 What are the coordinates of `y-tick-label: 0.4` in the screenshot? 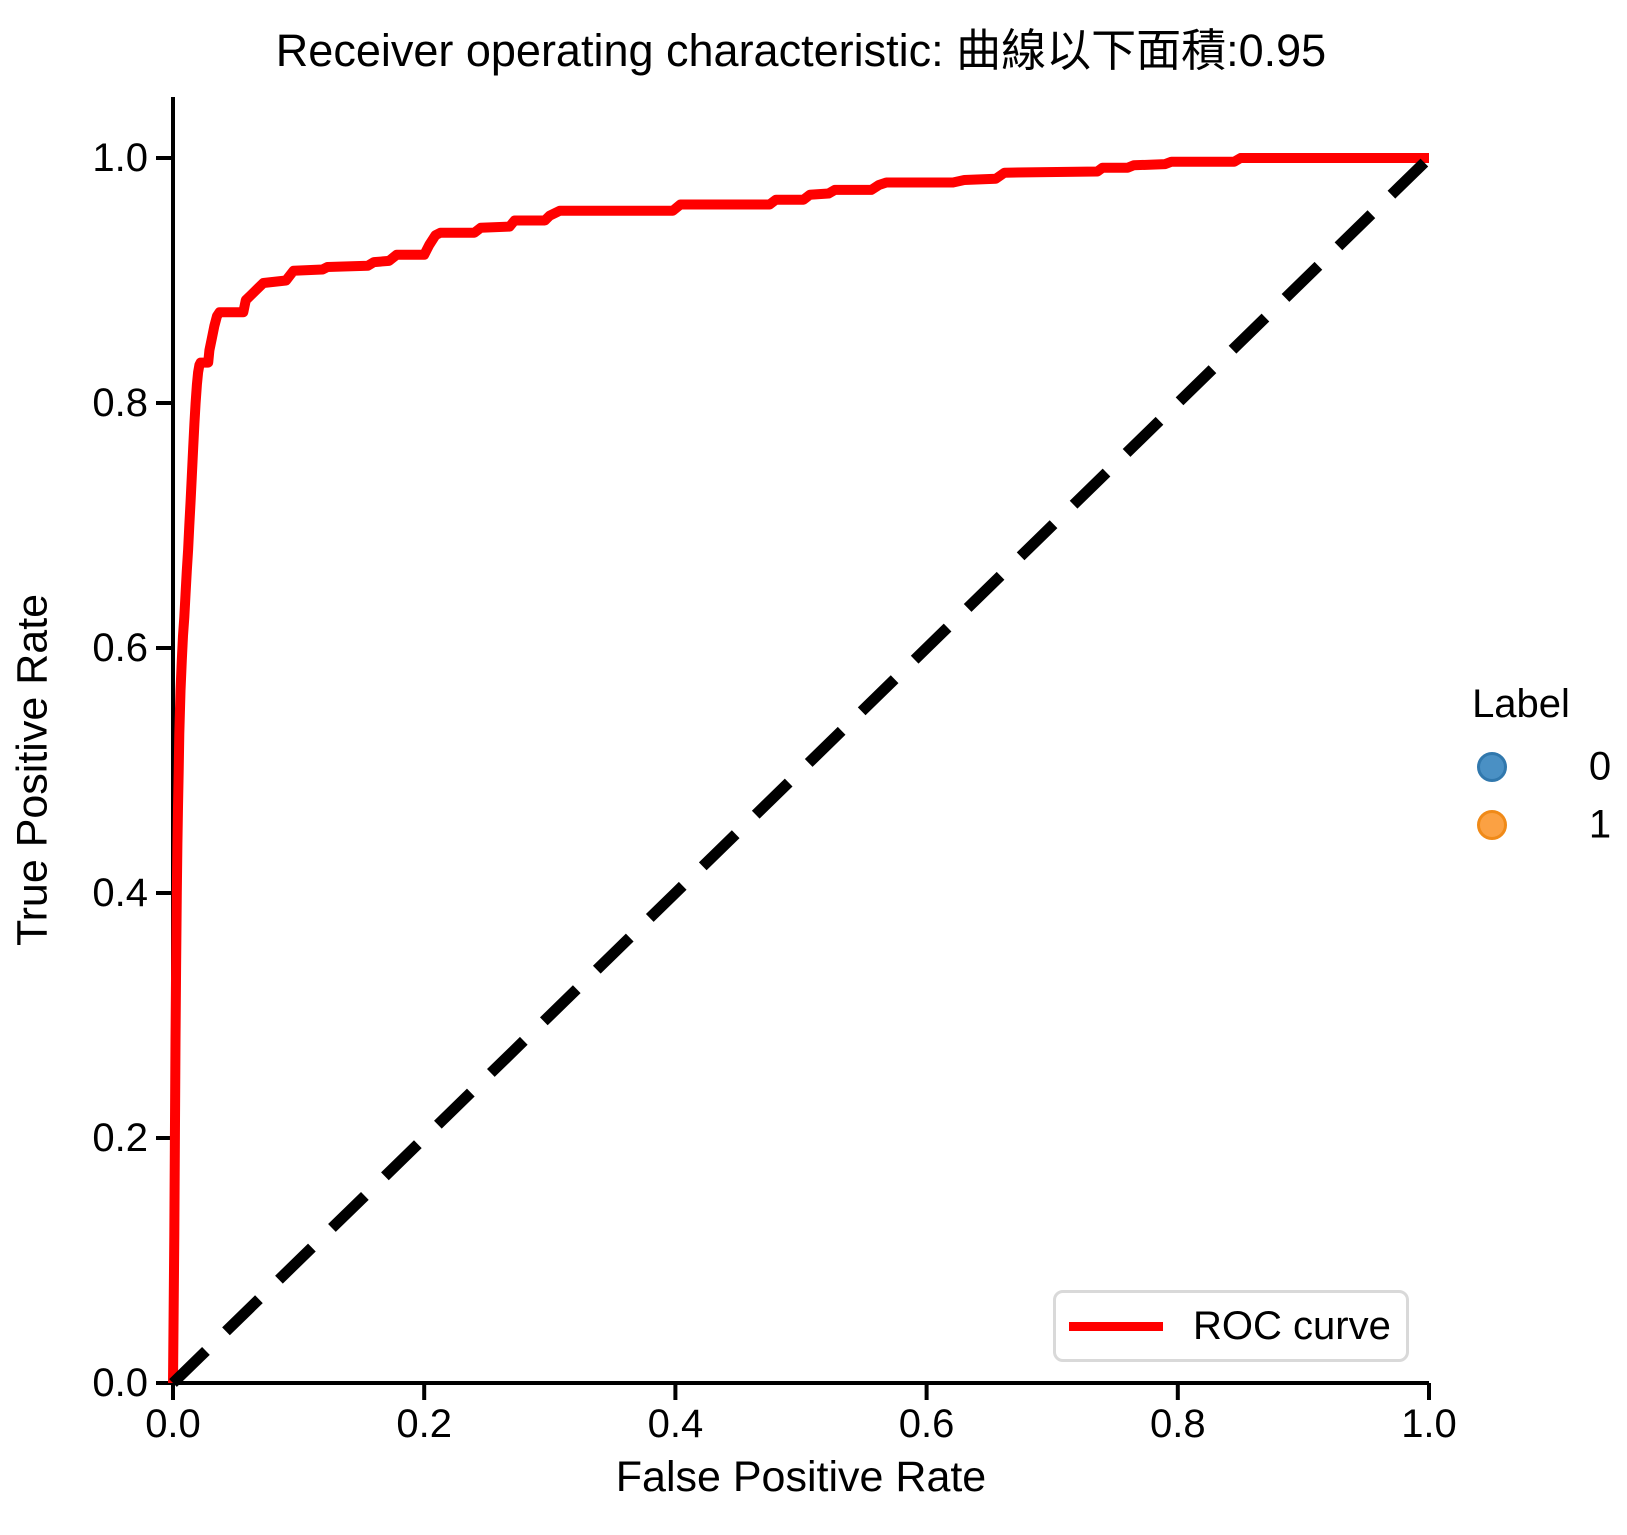 It's located at (120, 893).